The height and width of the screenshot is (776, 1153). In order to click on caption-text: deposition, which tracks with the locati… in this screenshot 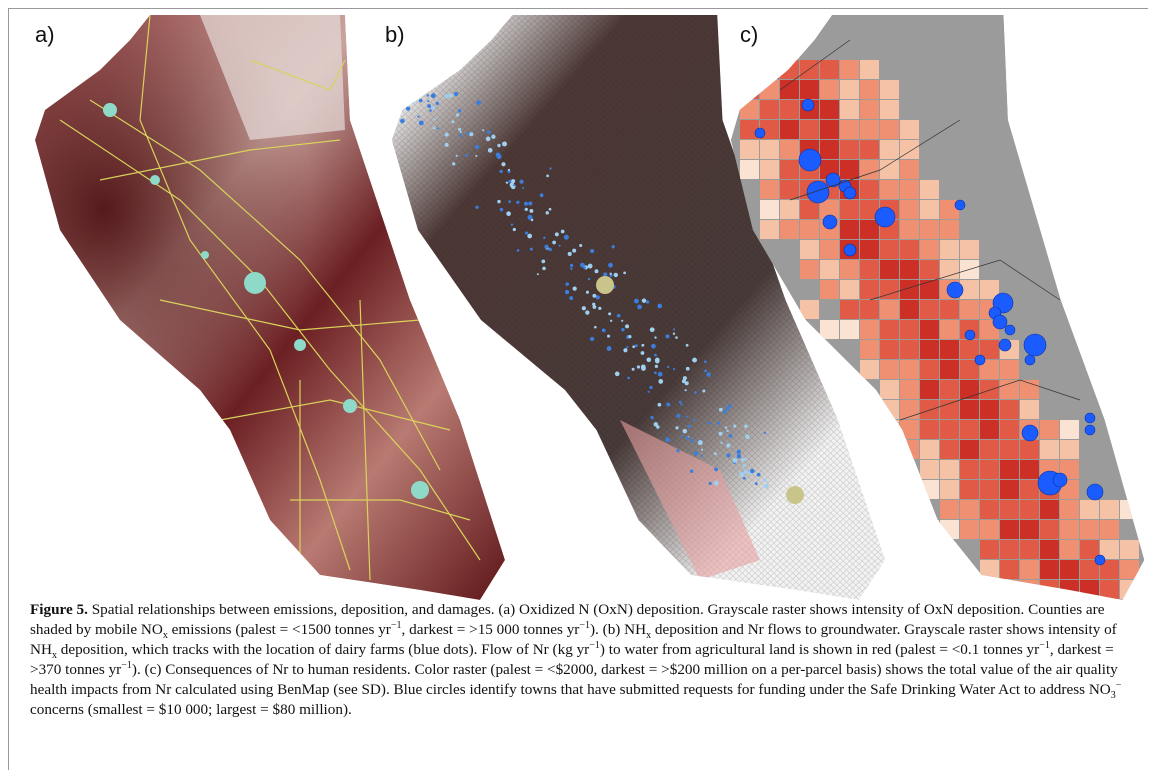, I will do `click(323, 649)`.